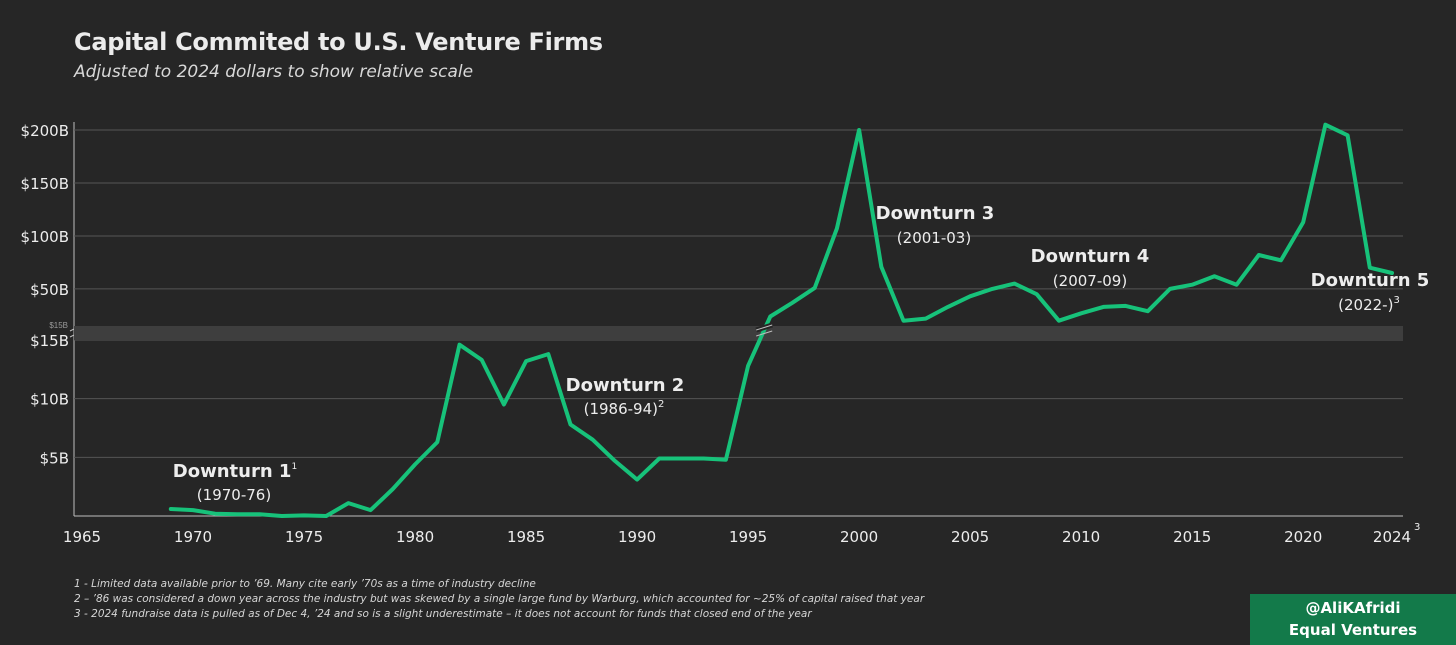  What do you see at coordinates (970, 537) in the screenshot?
I see `x-tick-label: 2005` at bounding box center [970, 537].